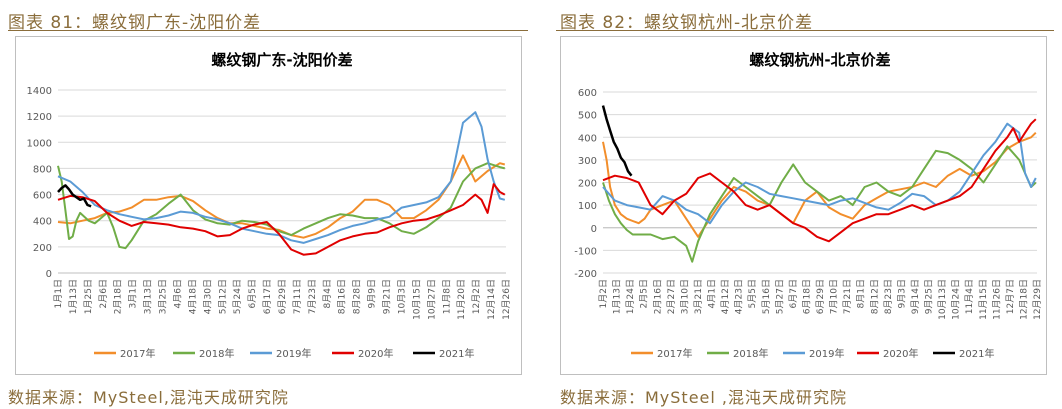 The image size is (1062, 409). Describe the element at coordinates (847, 296) in the screenshot. I see `x-tick-label: 7月21日` at that location.